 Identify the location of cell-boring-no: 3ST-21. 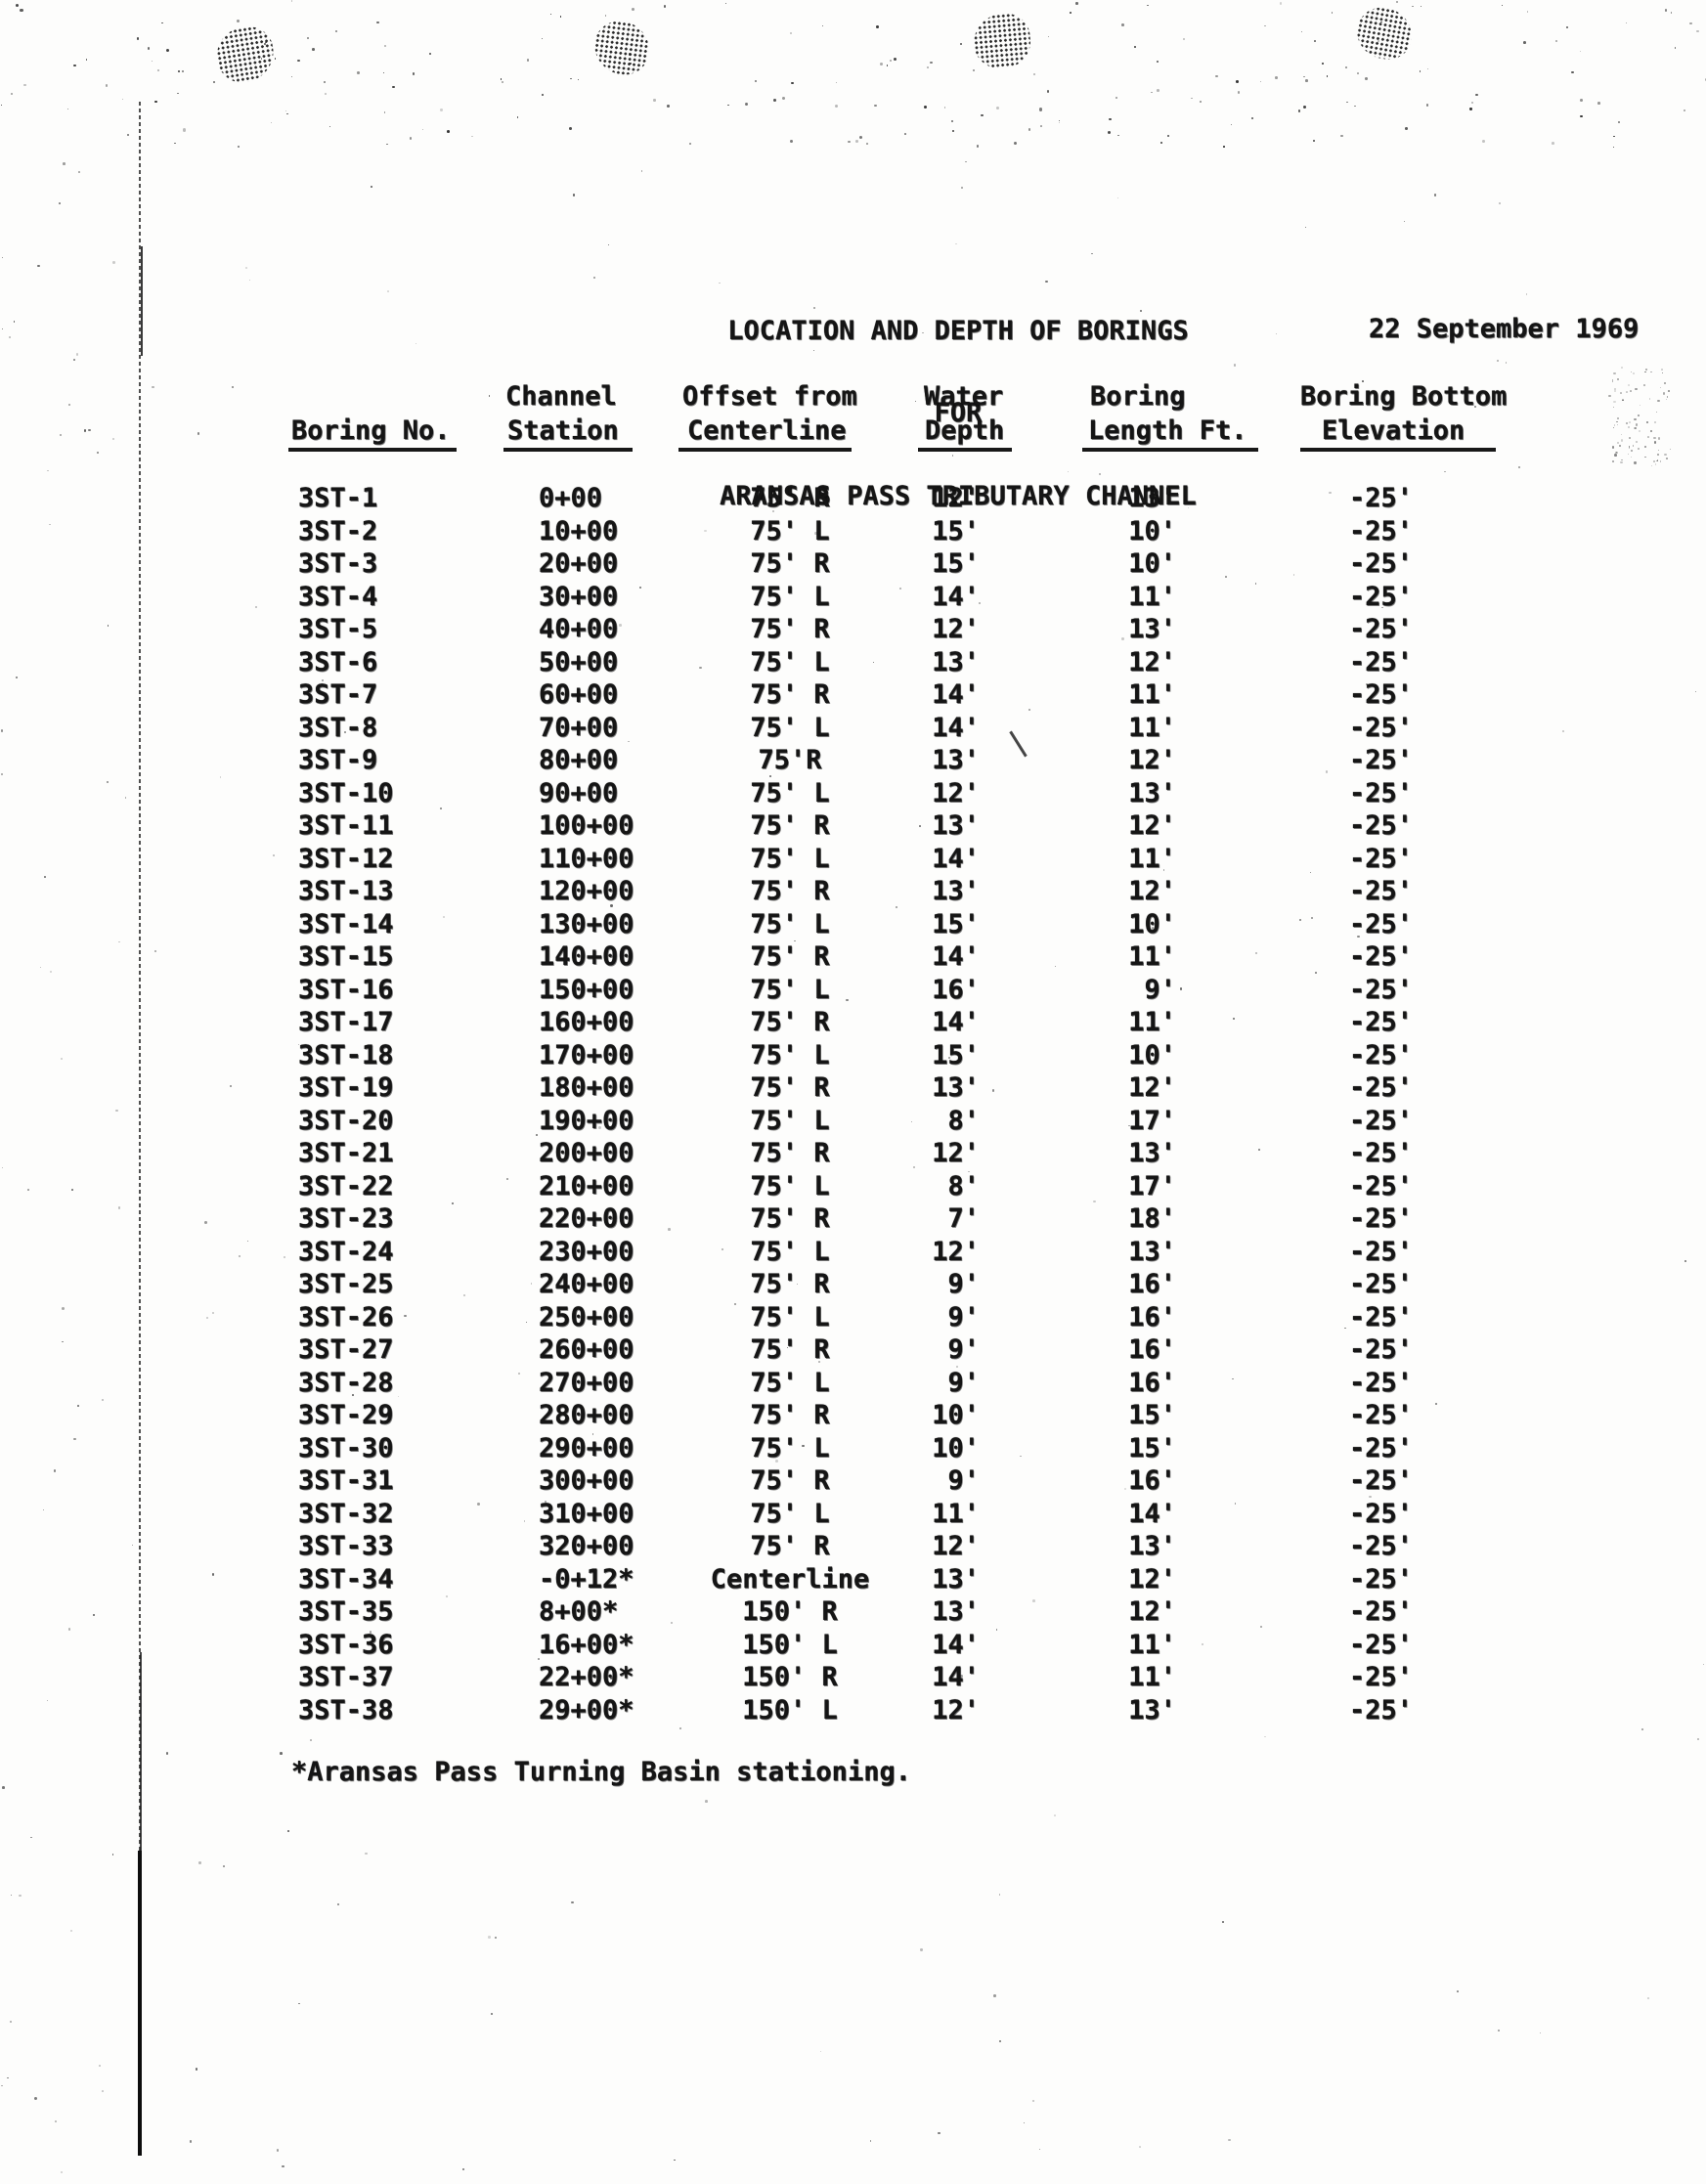
(346, 1153).